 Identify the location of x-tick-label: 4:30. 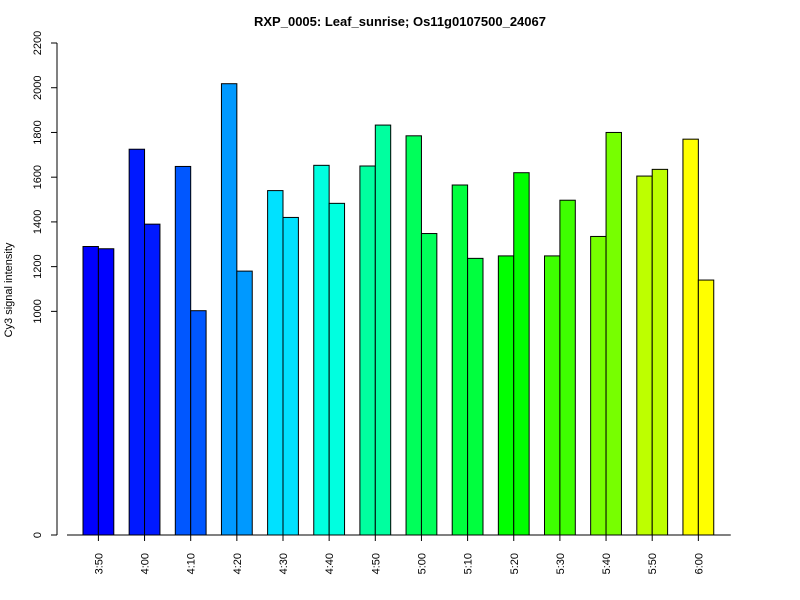
(284, 563).